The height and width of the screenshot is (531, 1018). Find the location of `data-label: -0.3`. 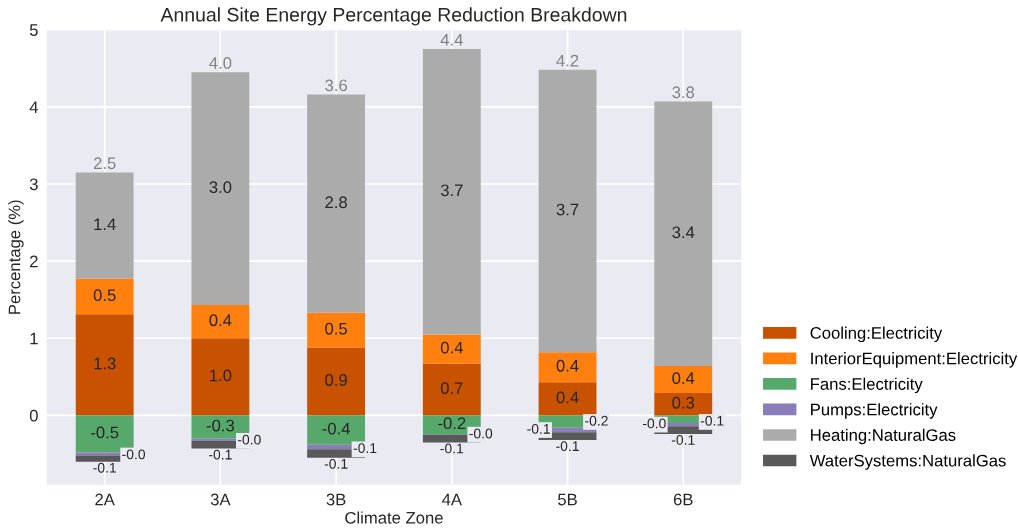

data-label: -0.3 is located at coordinates (220, 425).